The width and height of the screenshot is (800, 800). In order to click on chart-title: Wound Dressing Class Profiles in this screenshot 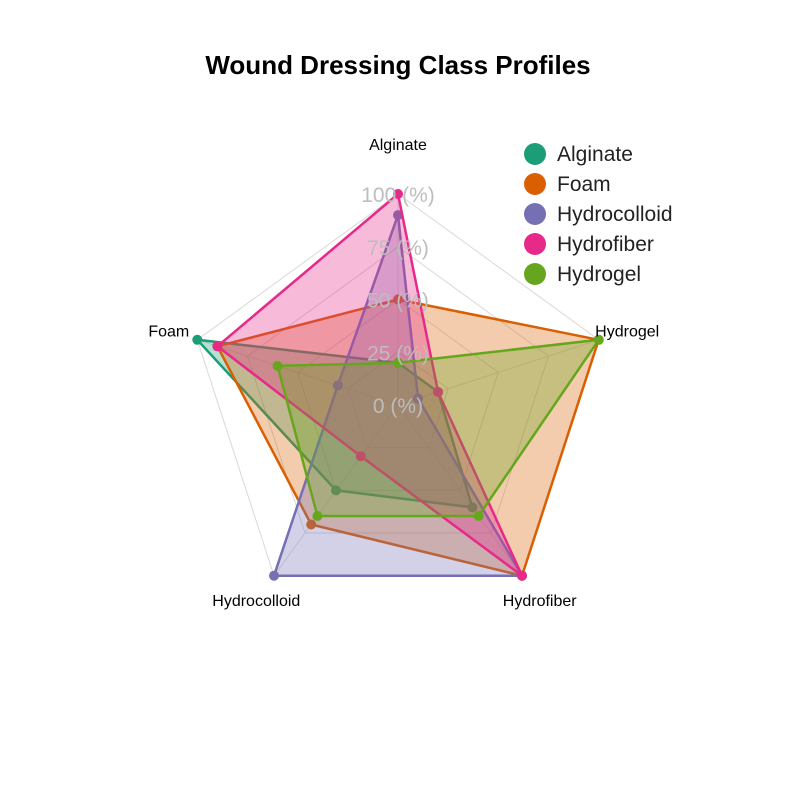, I will do `click(397, 65)`.